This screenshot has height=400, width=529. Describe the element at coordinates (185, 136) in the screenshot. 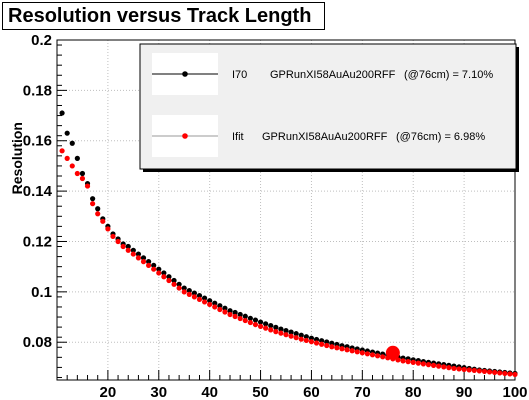

I see `legend-marker` at that location.